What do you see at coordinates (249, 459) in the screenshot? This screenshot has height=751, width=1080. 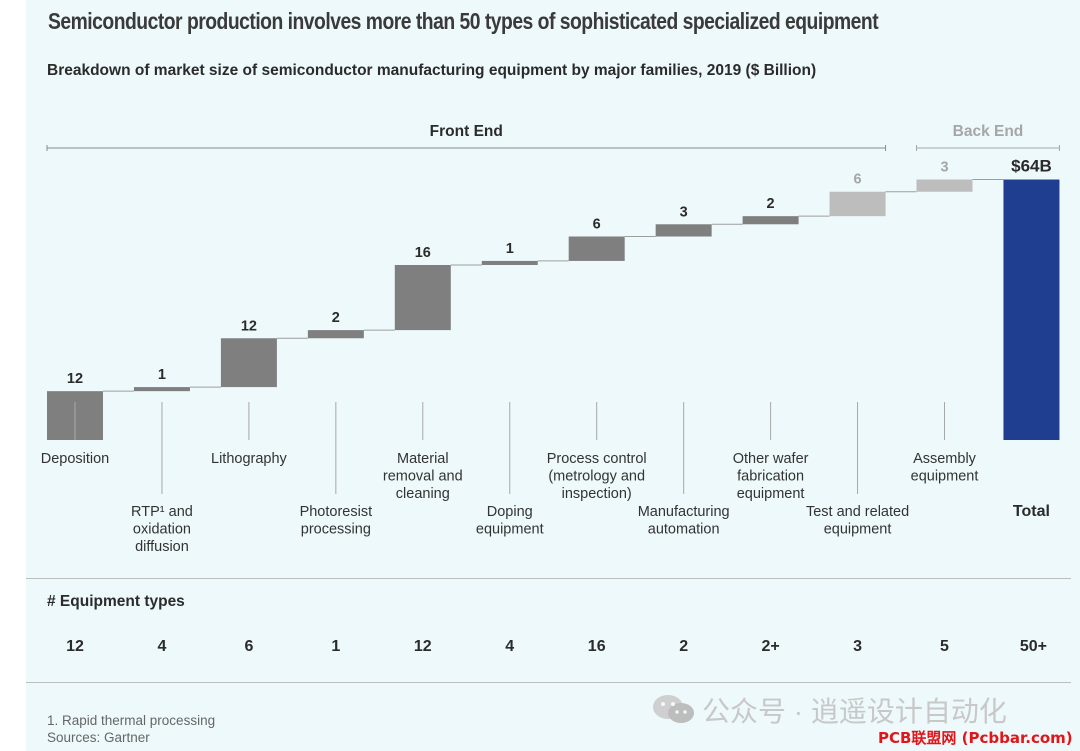 I see `category-label: Lithography` at bounding box center [249, 459].